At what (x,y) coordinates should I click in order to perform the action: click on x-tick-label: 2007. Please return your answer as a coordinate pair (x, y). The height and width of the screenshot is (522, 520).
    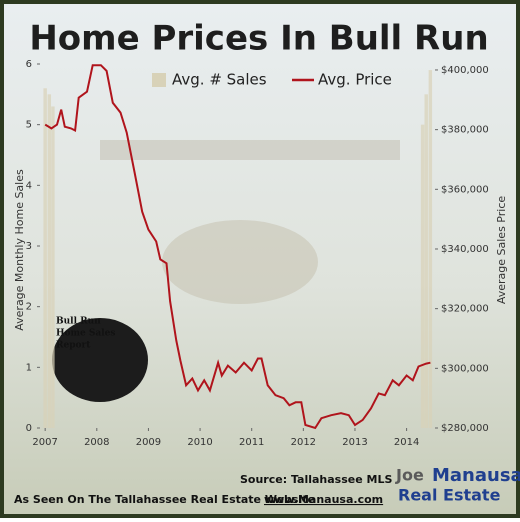
    Looking at the image, I should click on (44, 442).